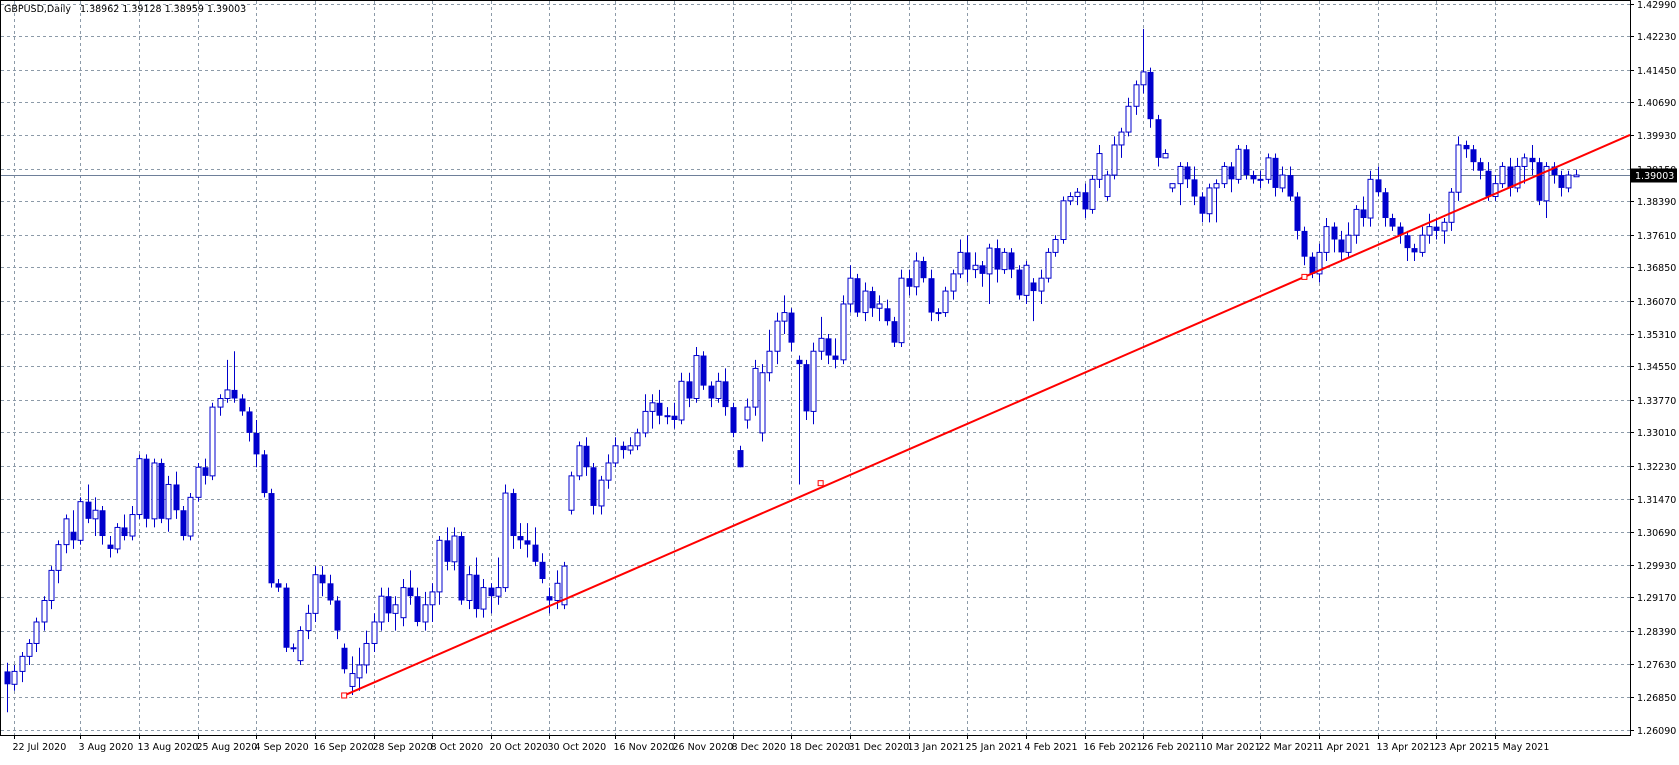 The image size is (1679, 765). I want to click on y-tick-label: 1.38390, so click(1656, 202).